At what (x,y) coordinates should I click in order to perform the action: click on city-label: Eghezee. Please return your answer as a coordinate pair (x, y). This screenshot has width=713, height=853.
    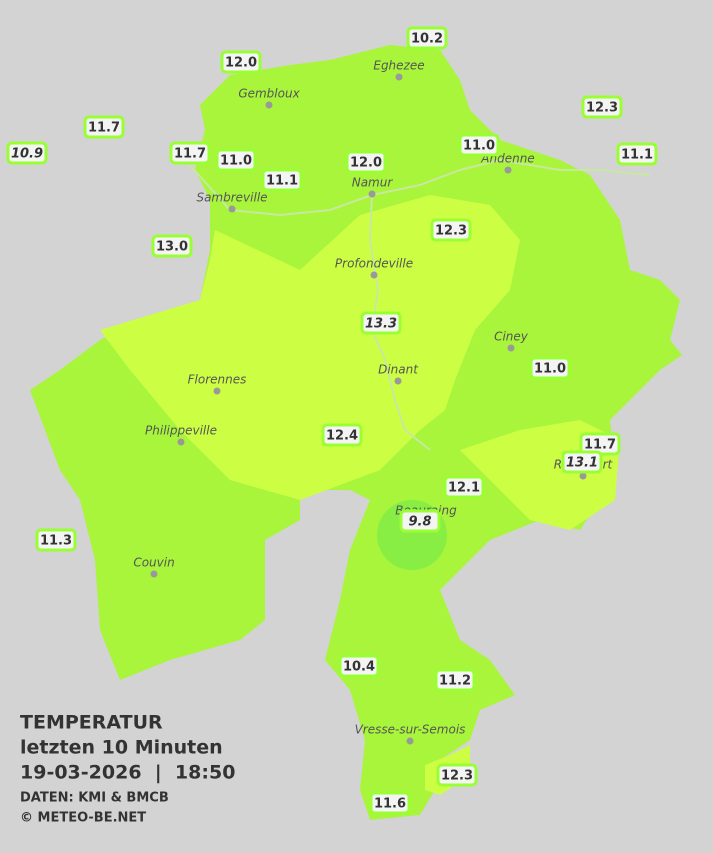
    Looking at the image, I should click on (398, 66).